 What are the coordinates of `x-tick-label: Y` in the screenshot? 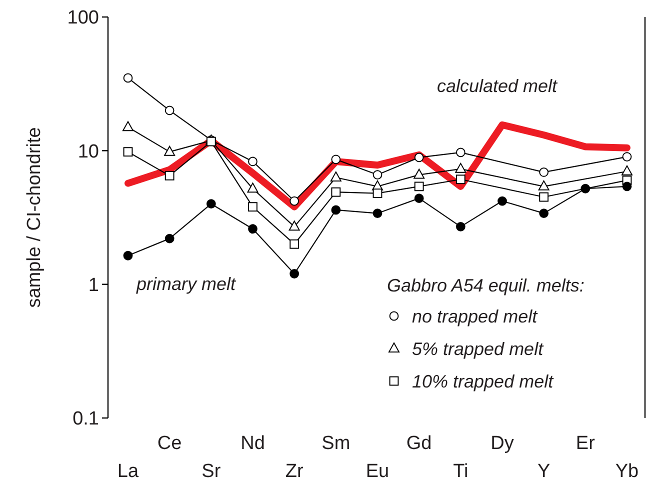 It's located at (543, 471).